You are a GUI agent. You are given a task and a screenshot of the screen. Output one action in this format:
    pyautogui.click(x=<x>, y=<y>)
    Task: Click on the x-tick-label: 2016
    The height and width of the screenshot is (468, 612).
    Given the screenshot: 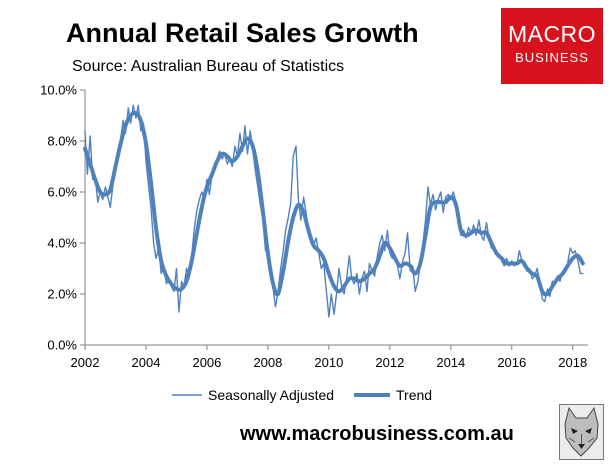 What is the action you would take?
    pyautogui.click(x=511, y=362)
    